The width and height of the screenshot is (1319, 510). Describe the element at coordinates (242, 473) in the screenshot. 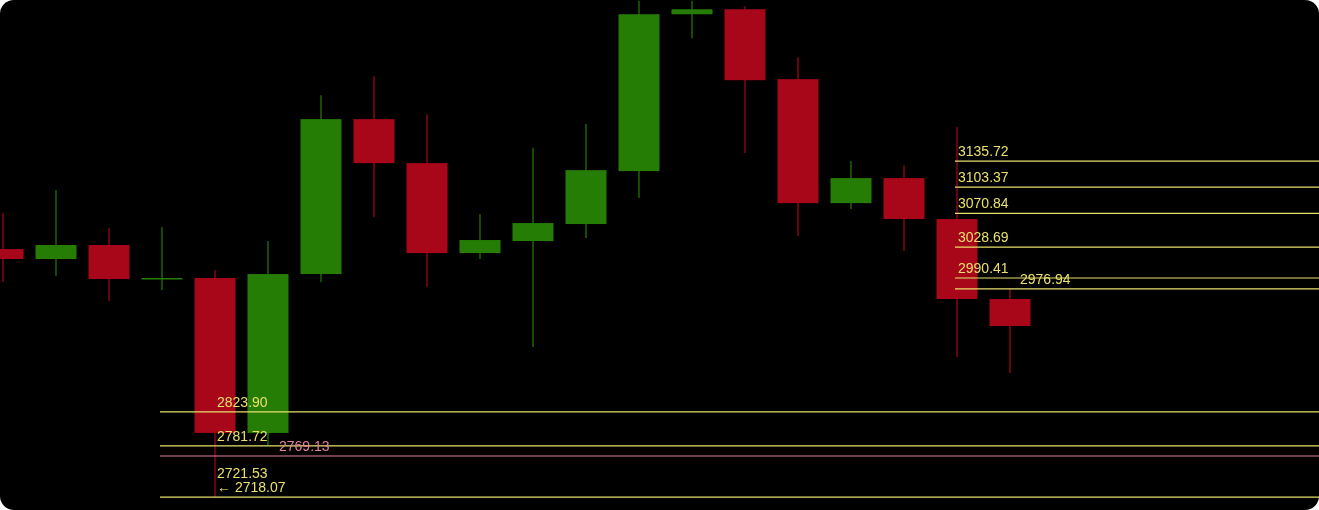

I see `annotation: 2721.53` at that location.